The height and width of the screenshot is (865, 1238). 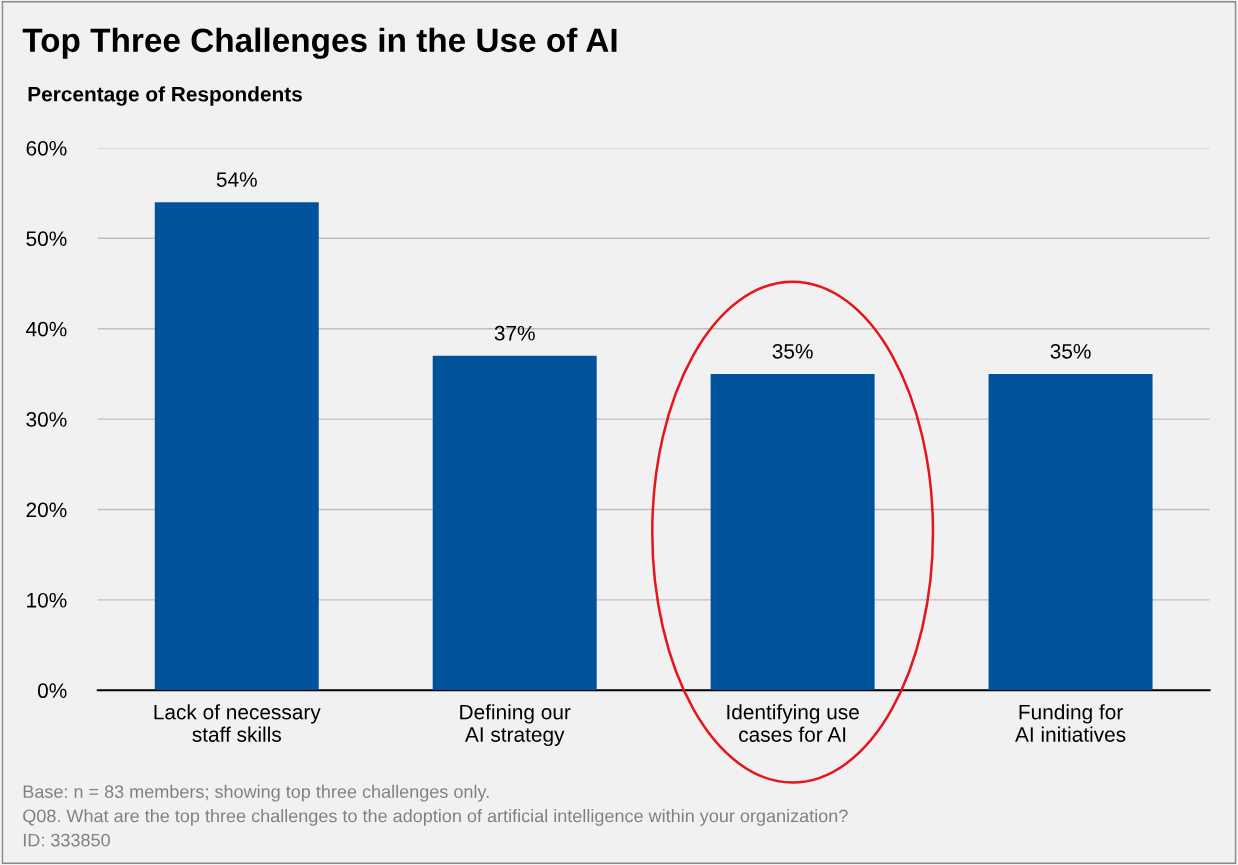 I want to click on y-tick-label: 30%, so click(x=46, y=419).